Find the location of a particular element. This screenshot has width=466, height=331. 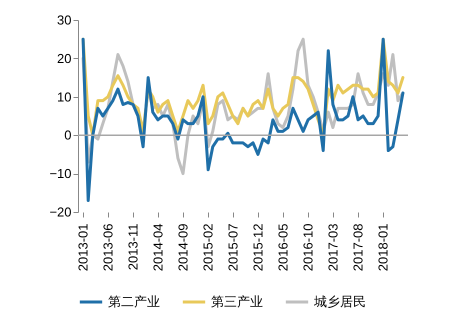

x-tick-label: 2016-10 is located at coordinates (308, 248).